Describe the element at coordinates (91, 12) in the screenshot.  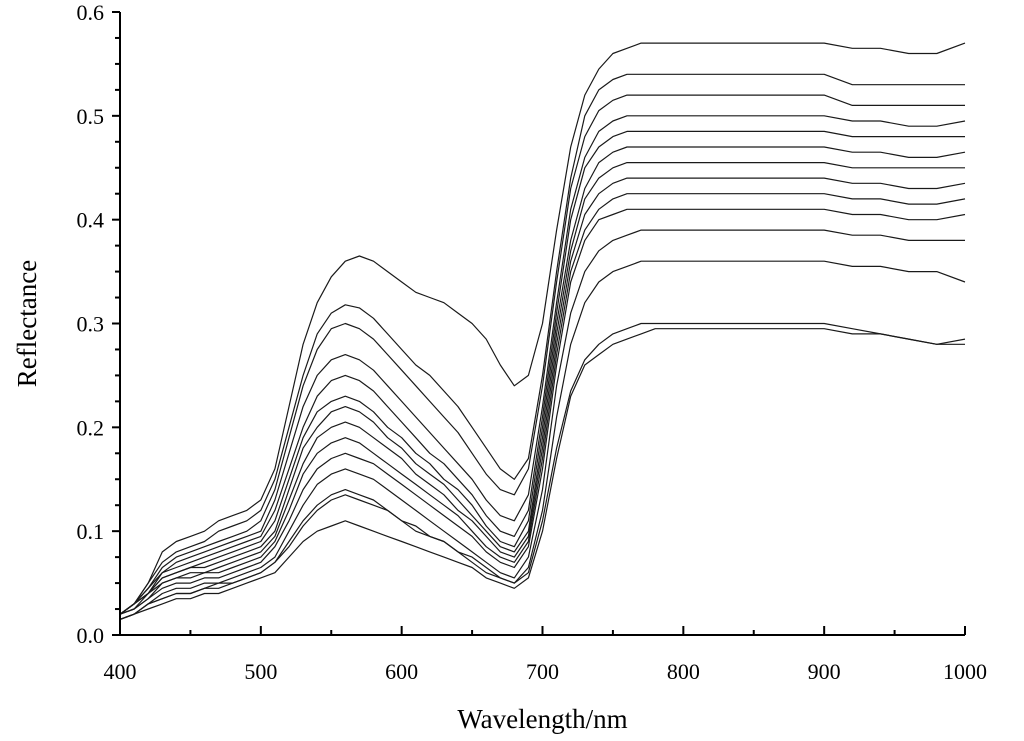
I see `y-tick-label: 0.6` at that location.